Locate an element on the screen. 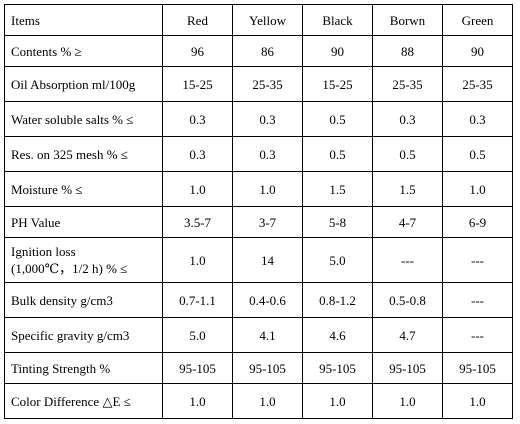  cell-green: 0.3 is located at coordinates (477, 119).